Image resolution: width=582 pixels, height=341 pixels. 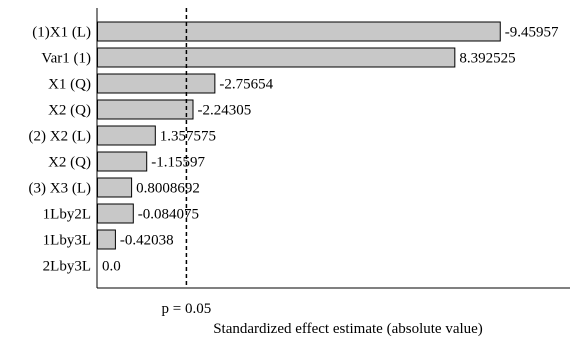 I want to click on category-label: 1Lby3L, so click(x=67, y=241).